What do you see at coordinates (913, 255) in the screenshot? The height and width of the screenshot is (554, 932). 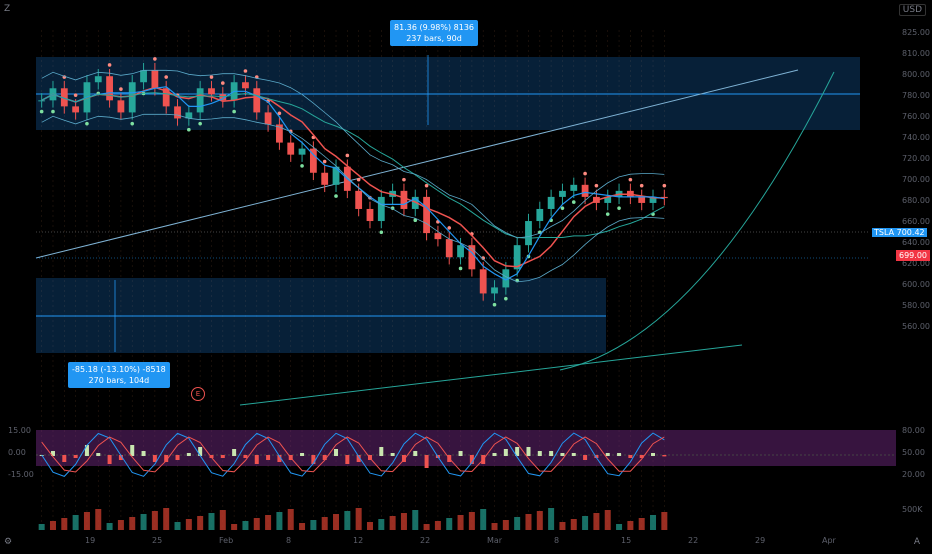 I see `last-price-tag: 699.00` at bounding box center [913, 255].